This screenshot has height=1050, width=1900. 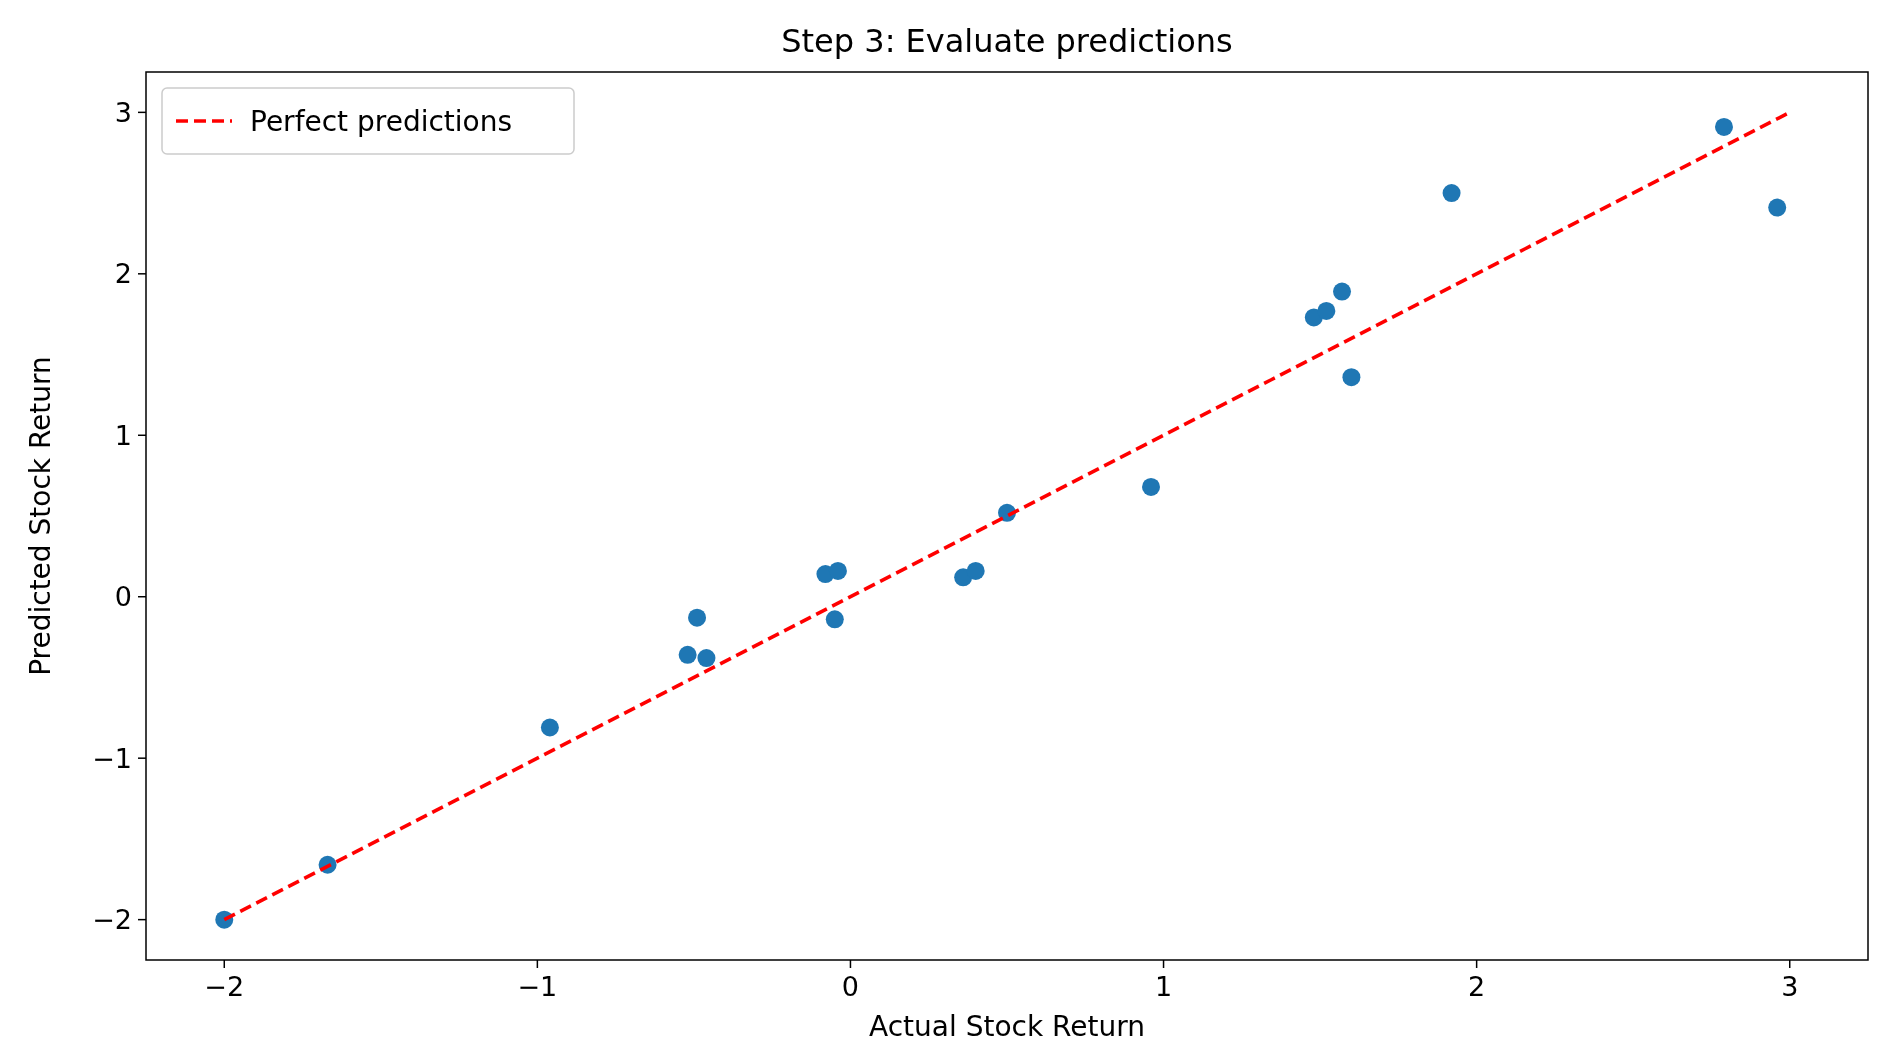 I want to click on x-tick-label: 2, so click(x=1477, y=986).